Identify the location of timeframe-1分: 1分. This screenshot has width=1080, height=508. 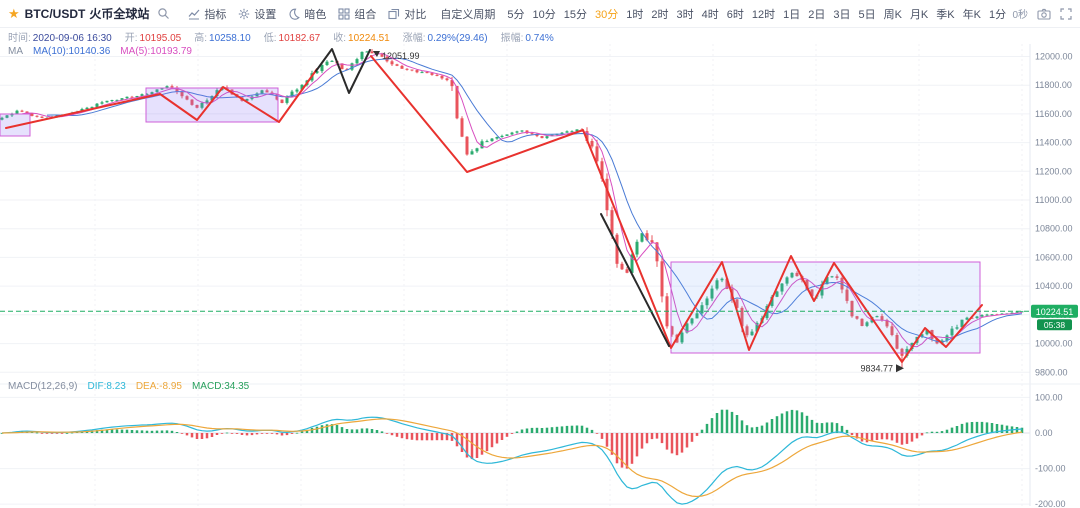
(997, 14).